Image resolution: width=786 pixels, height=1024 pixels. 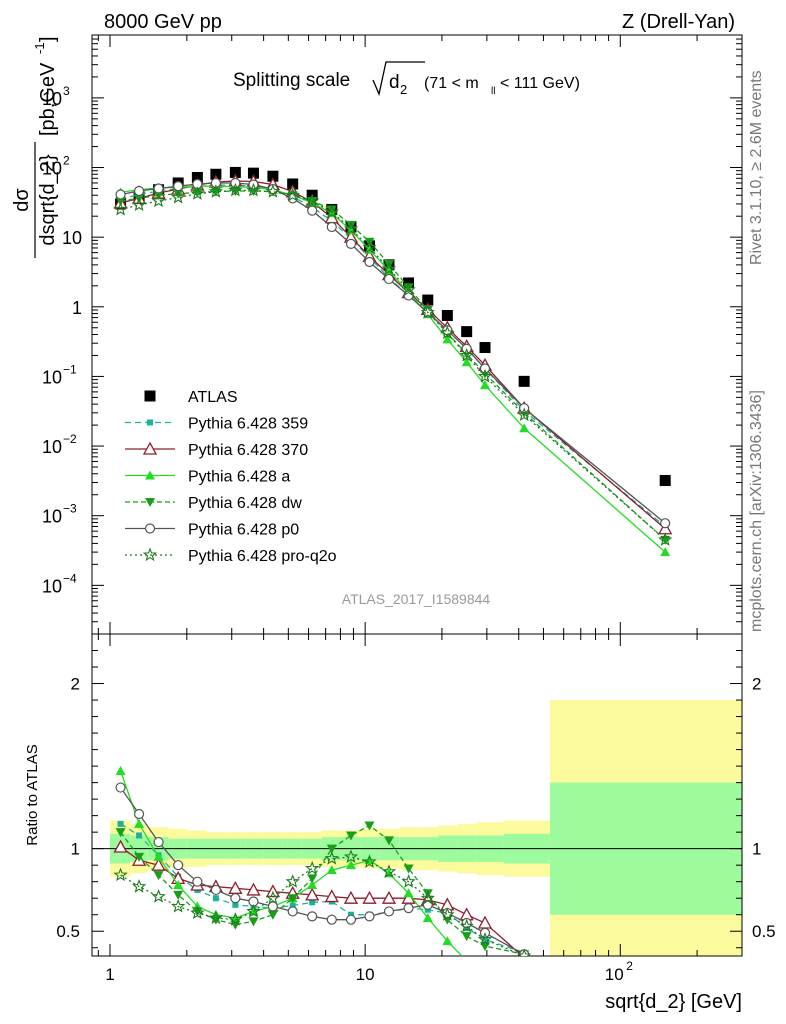 I want to click on y-tick-label-0: 10, so click(x=52, y=586).